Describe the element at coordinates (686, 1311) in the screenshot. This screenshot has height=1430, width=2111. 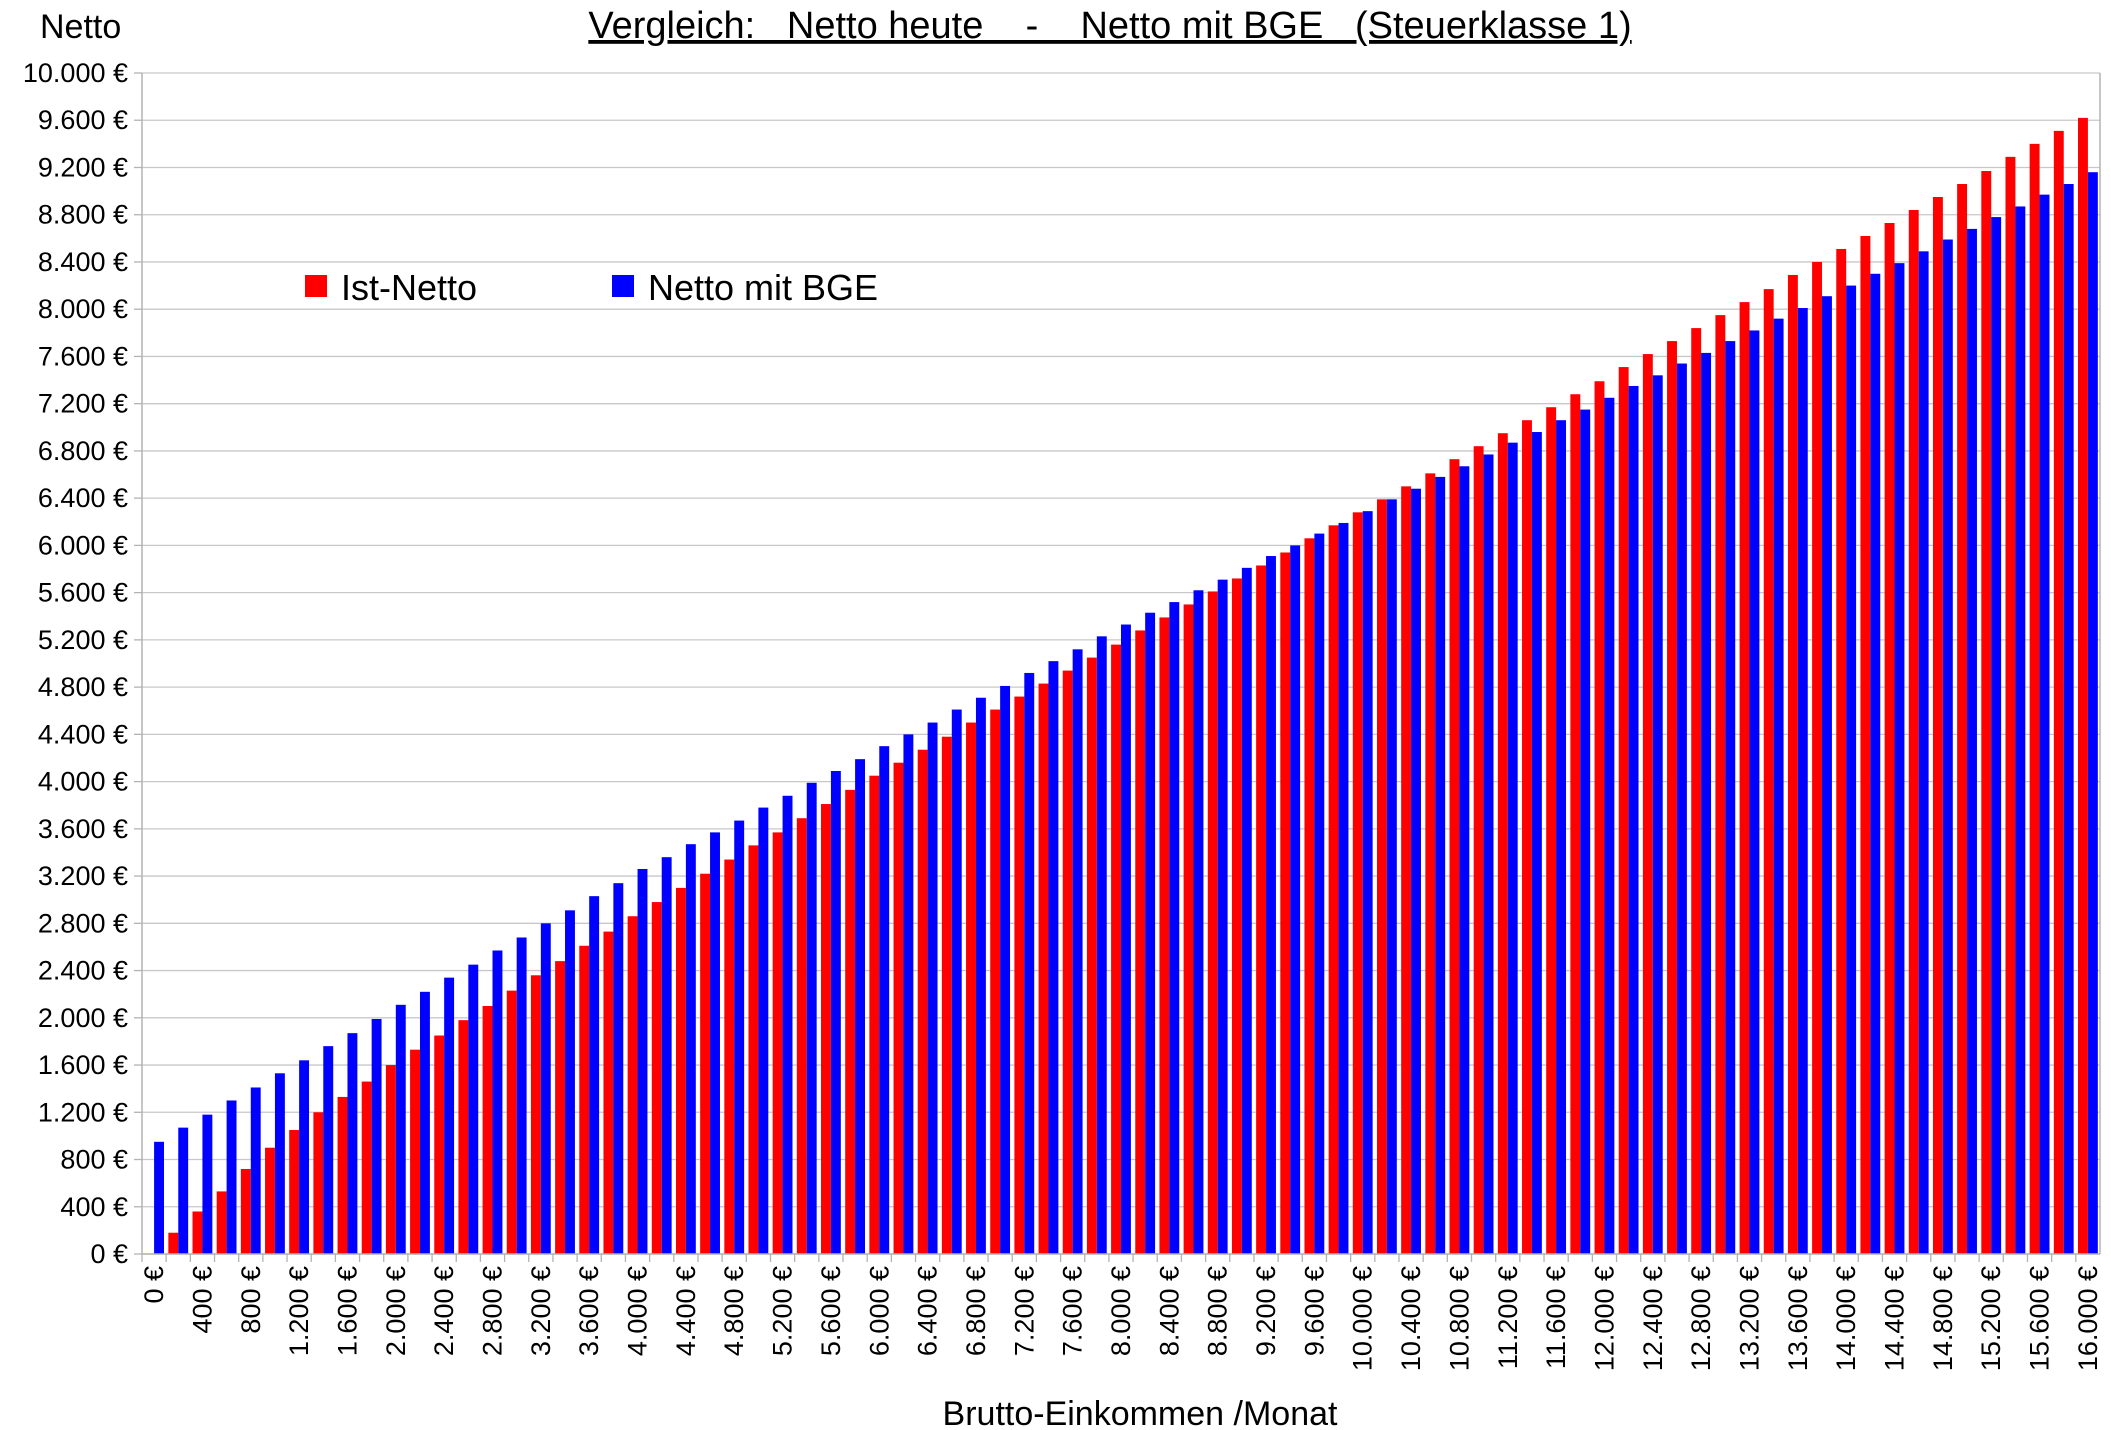
I see `x-tick-label: 4.400 €` at that location.